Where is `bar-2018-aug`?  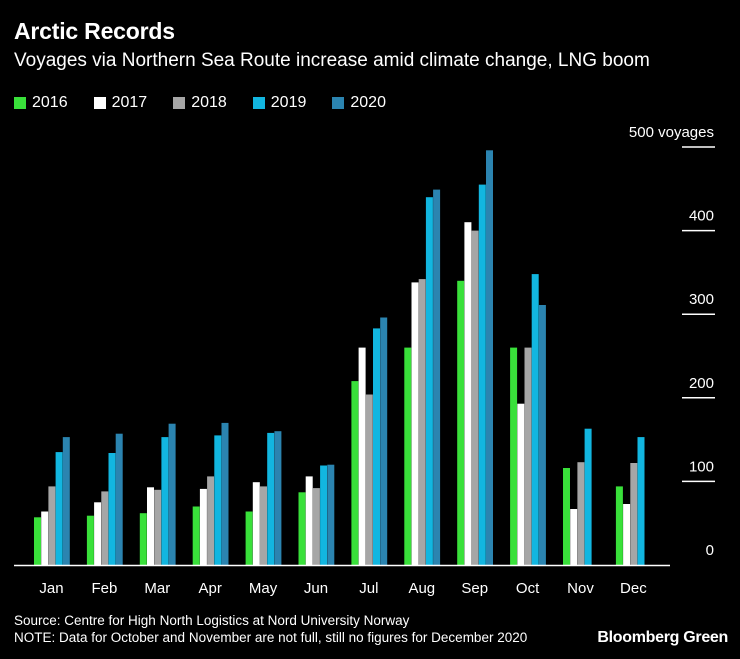 bar-2018-aug is located at coordinates (422, 422).